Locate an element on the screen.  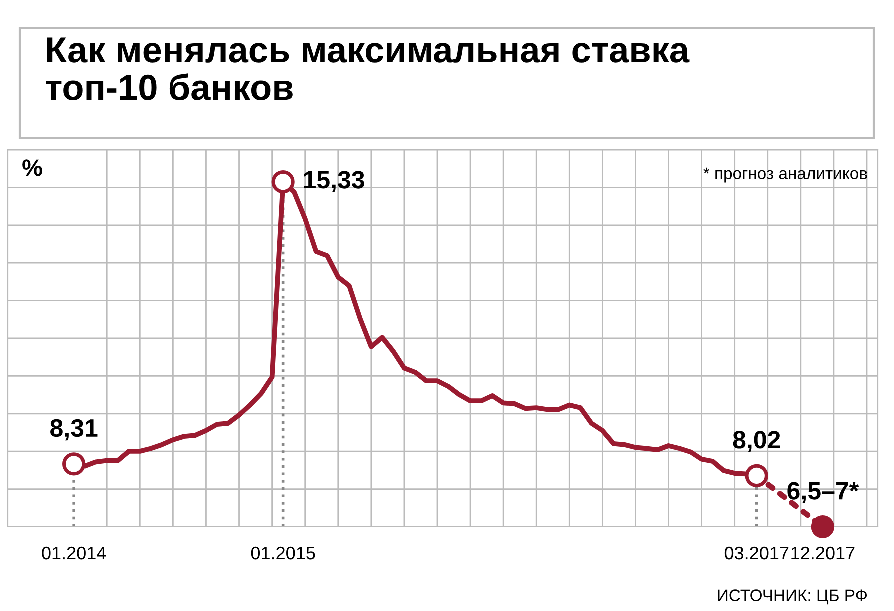
chart-title: Как менялась максимальная ставка топ-10 банков is located at coordinates (368, 69).